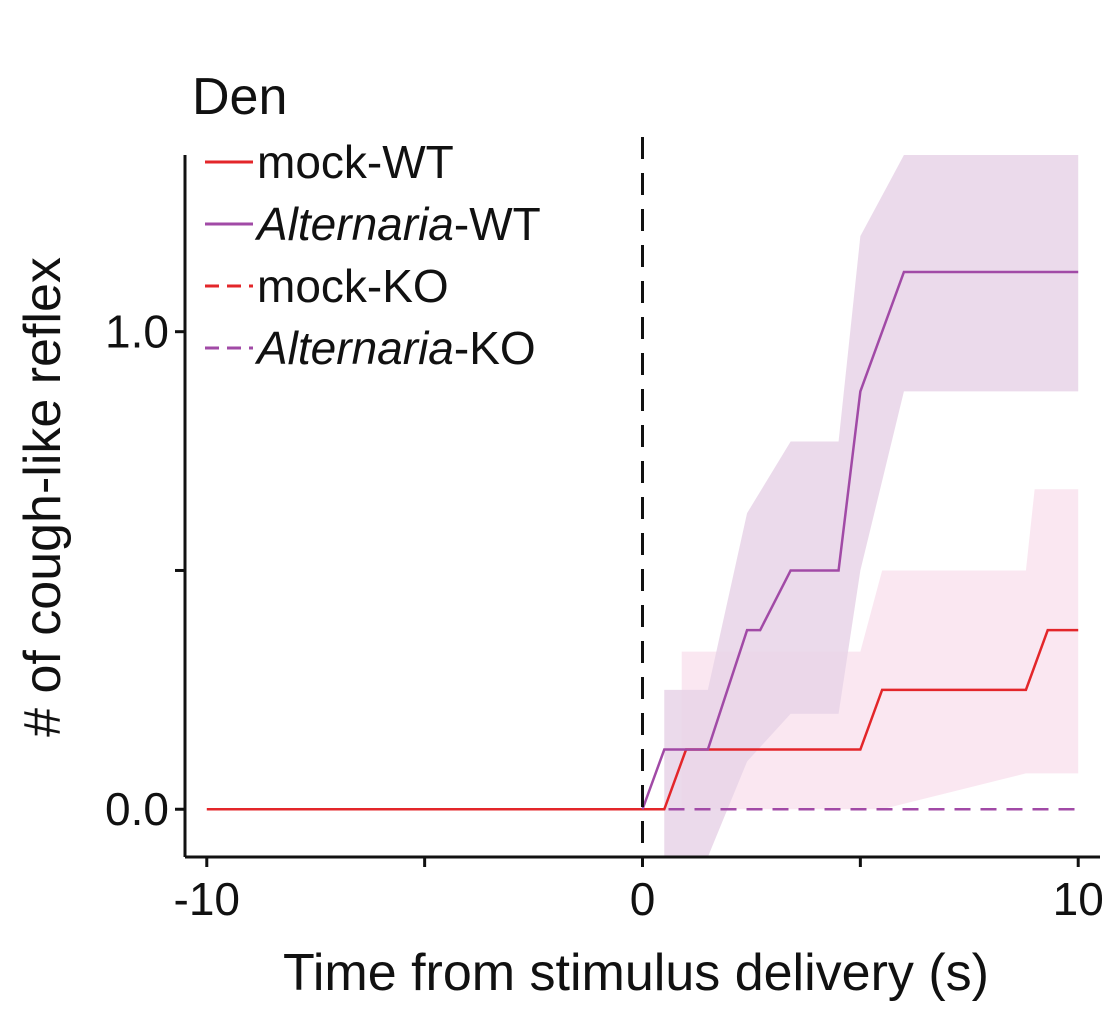 This screenshot has height=1021, width=1116. What do you see at coordinates (642, 719) in the screenshot?
I see `line-mock-wt` at bounding box center [642, 719].